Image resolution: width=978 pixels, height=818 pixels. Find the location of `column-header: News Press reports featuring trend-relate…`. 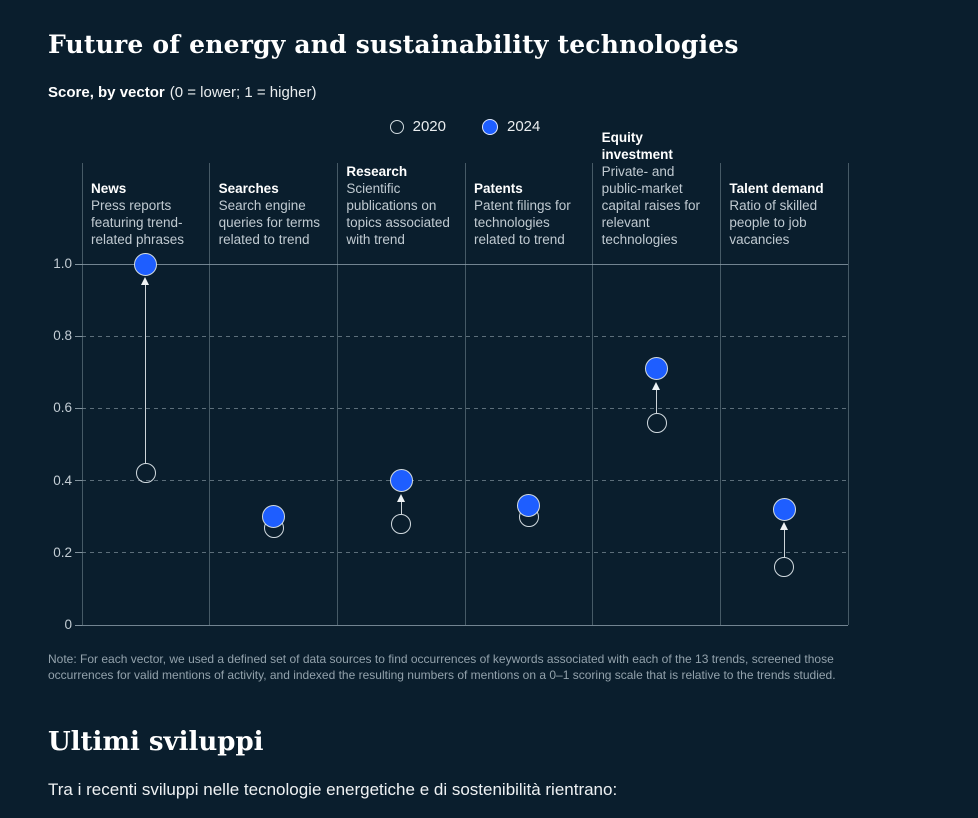

column-header: News Press reports featuring trend-relate… is located at coordinates (147, 205).